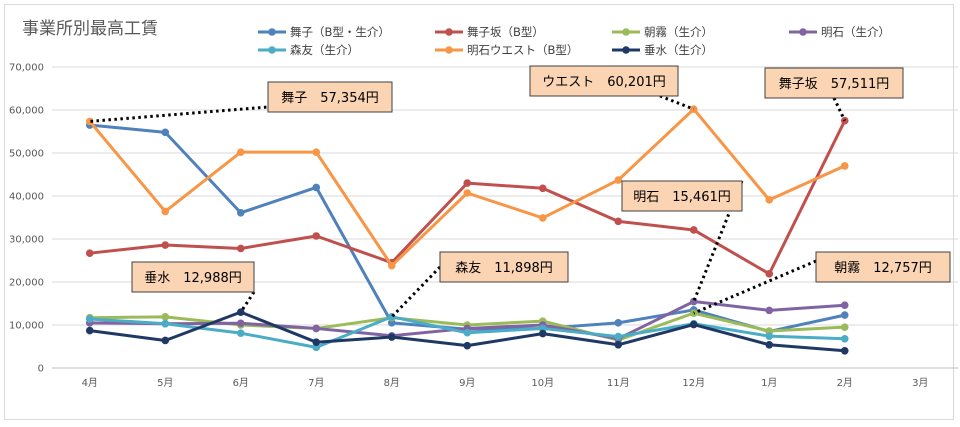 The height and width of the screenshot is (427, 960). Describe the element at coordinates (618, 383) in the screenshot. I see `x-tick-label: 11月` at that location.